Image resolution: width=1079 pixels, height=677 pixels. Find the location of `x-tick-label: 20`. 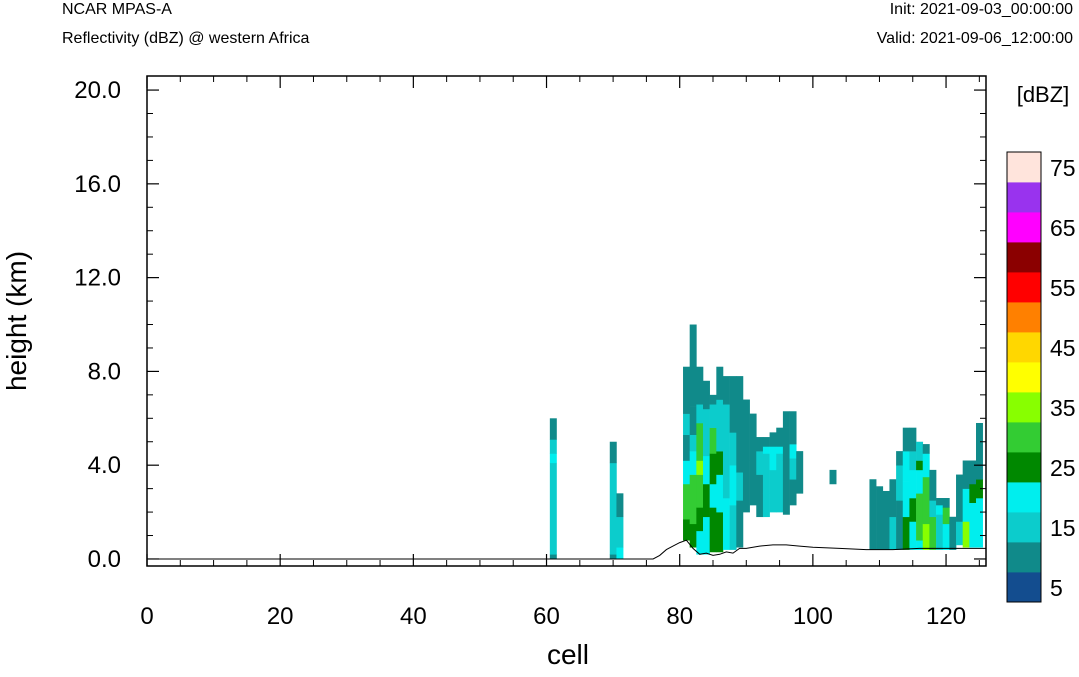

x-tick-label: 20 is located at coordinates (280, 616).